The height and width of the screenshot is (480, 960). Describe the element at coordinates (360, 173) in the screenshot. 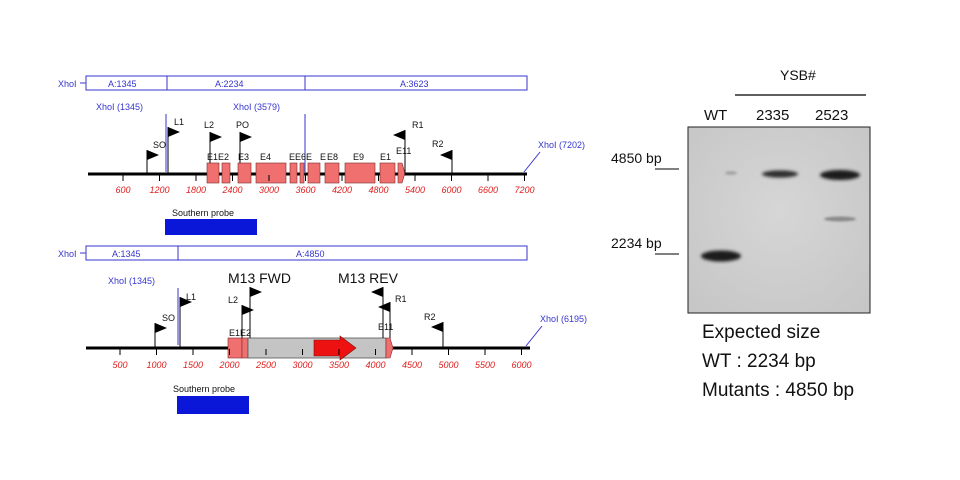

I see `exon-e9` at that location.